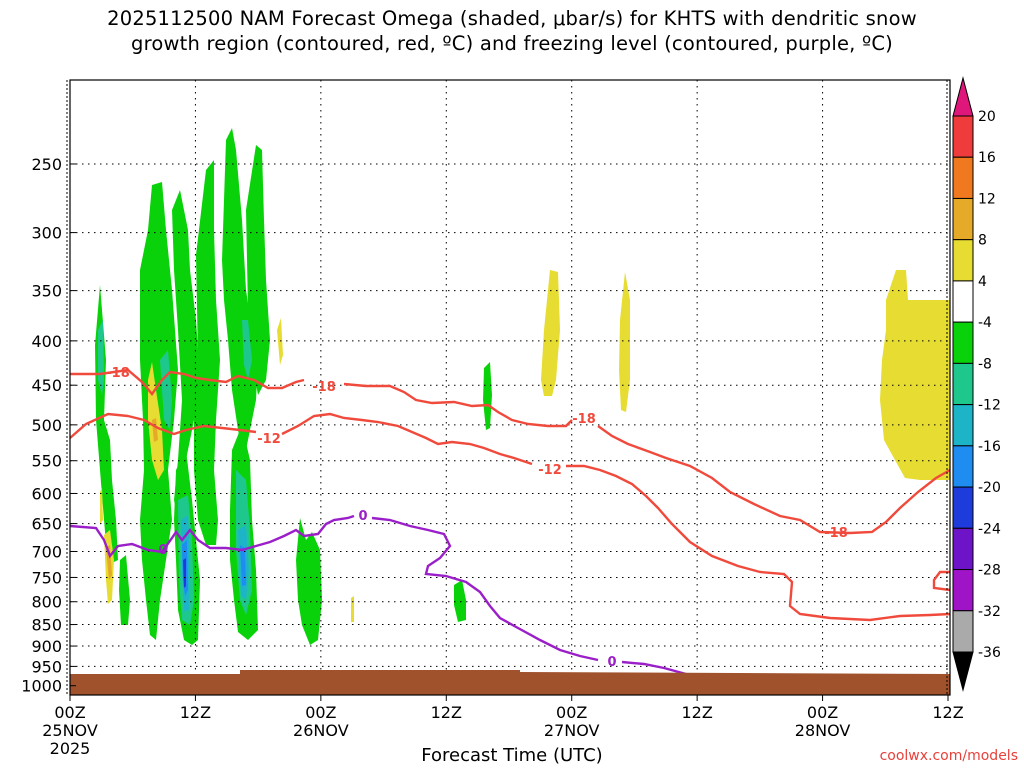 The height and width of the screenshot is (768, 1024). What do you see at coordinates (989, 653) in the screenshot?
I see `colorbar-label: -36` at bounding box center [989, 653].